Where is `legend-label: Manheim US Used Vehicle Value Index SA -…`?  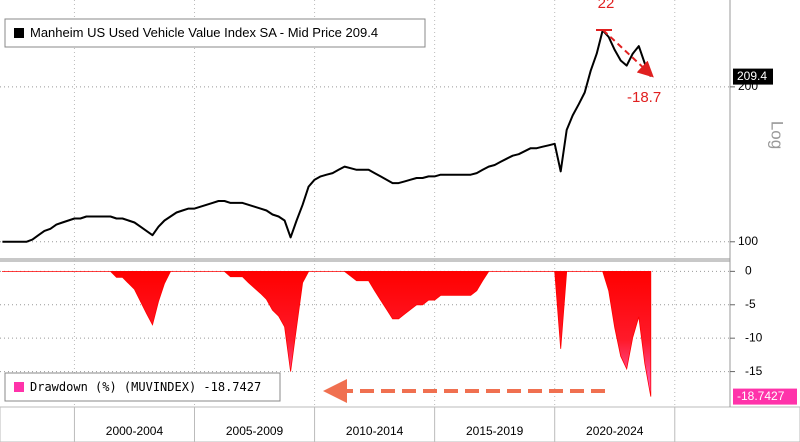
legend-label: Manheim US Used Vehicle Value Index SA -… is located at coordinates (204, 32).